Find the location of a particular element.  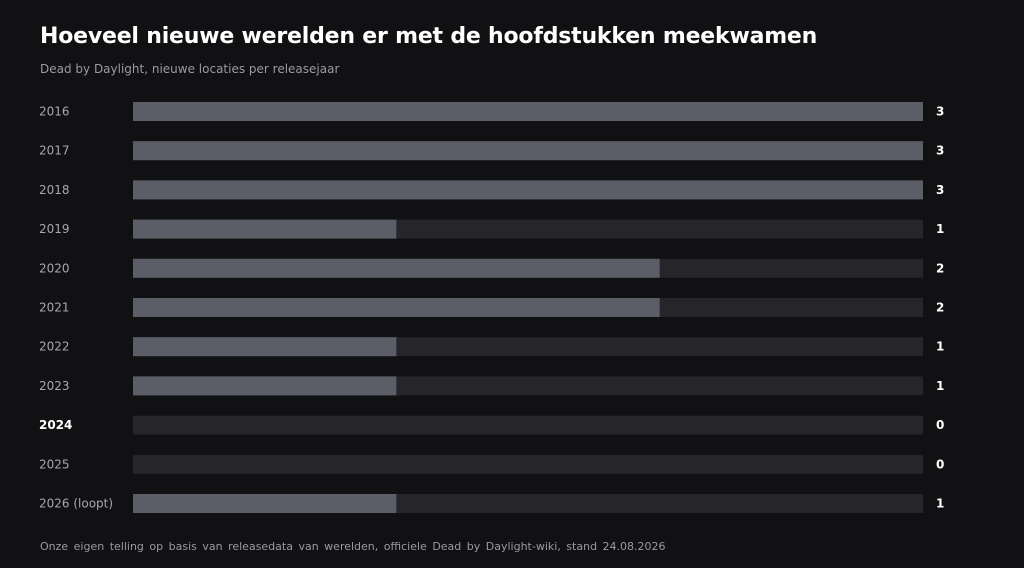

category-label-2019: 2019 is located at coordinates (54, 229).